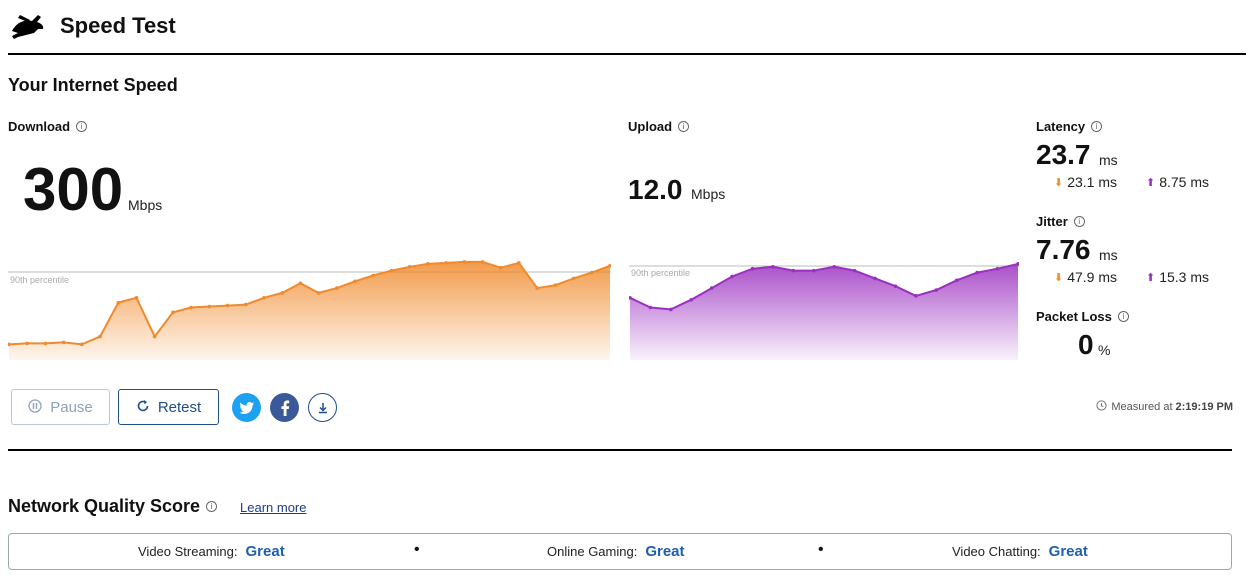 The width and height of the screenshot is (1247, 583). Describe the element at coordinates (627, 54) in the screenshot. I see `header-divider` at that location.